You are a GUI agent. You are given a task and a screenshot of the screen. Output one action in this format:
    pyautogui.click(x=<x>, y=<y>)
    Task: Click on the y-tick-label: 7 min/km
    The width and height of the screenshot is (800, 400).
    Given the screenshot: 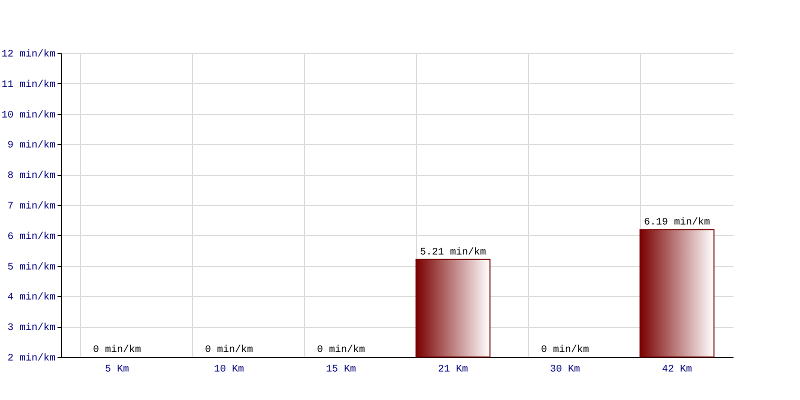 What is the action you would take?
    pyautogui.click(x=31, y=206)
    